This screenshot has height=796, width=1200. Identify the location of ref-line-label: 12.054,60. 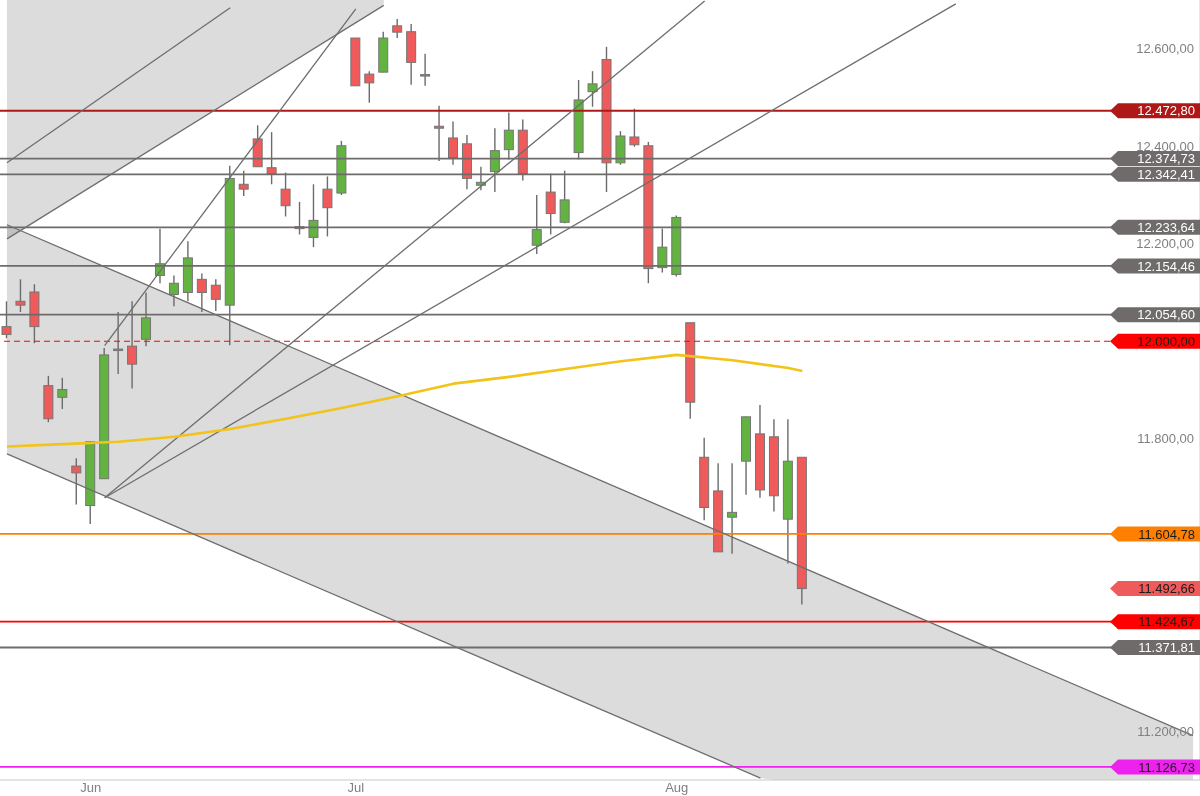
(1166, 315).